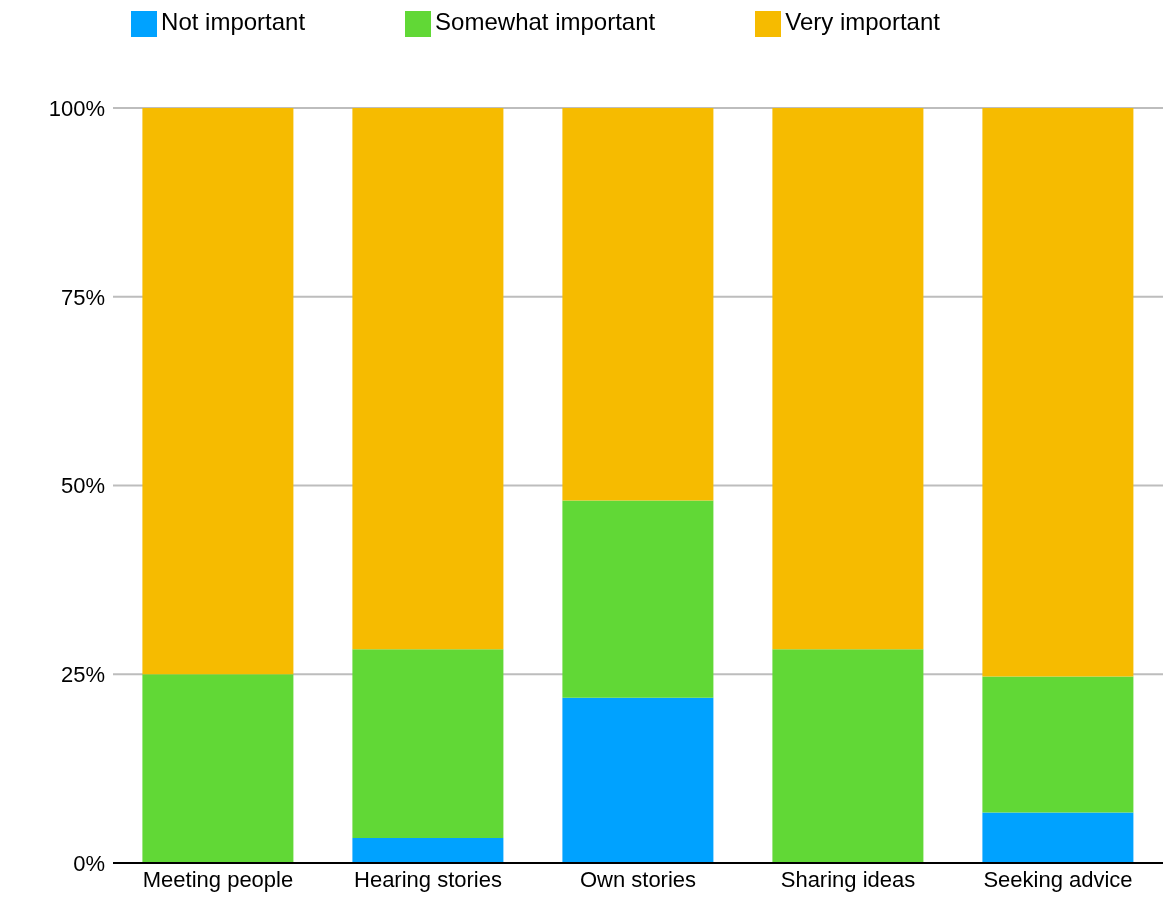 Image resolution: width=1171 pixels, height=911 pixels. Describe the element at coordinates (545, 21) in the screenshot. I see `legend-label: Somewhat important` at that location.